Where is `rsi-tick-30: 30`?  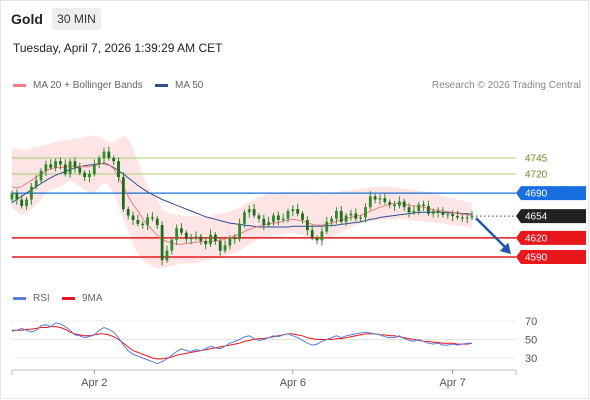
rsi-tick-30: 30 is located at coordinates (531, 359).